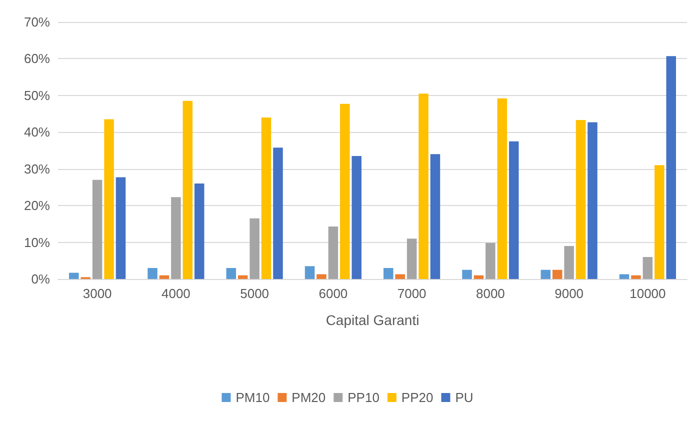 Image resolution: width=695 pixels, height=421 pixels. Describe the element at coordinates (37, 168) in the screenshot. I see `y-tick-label: 30%` at that location.